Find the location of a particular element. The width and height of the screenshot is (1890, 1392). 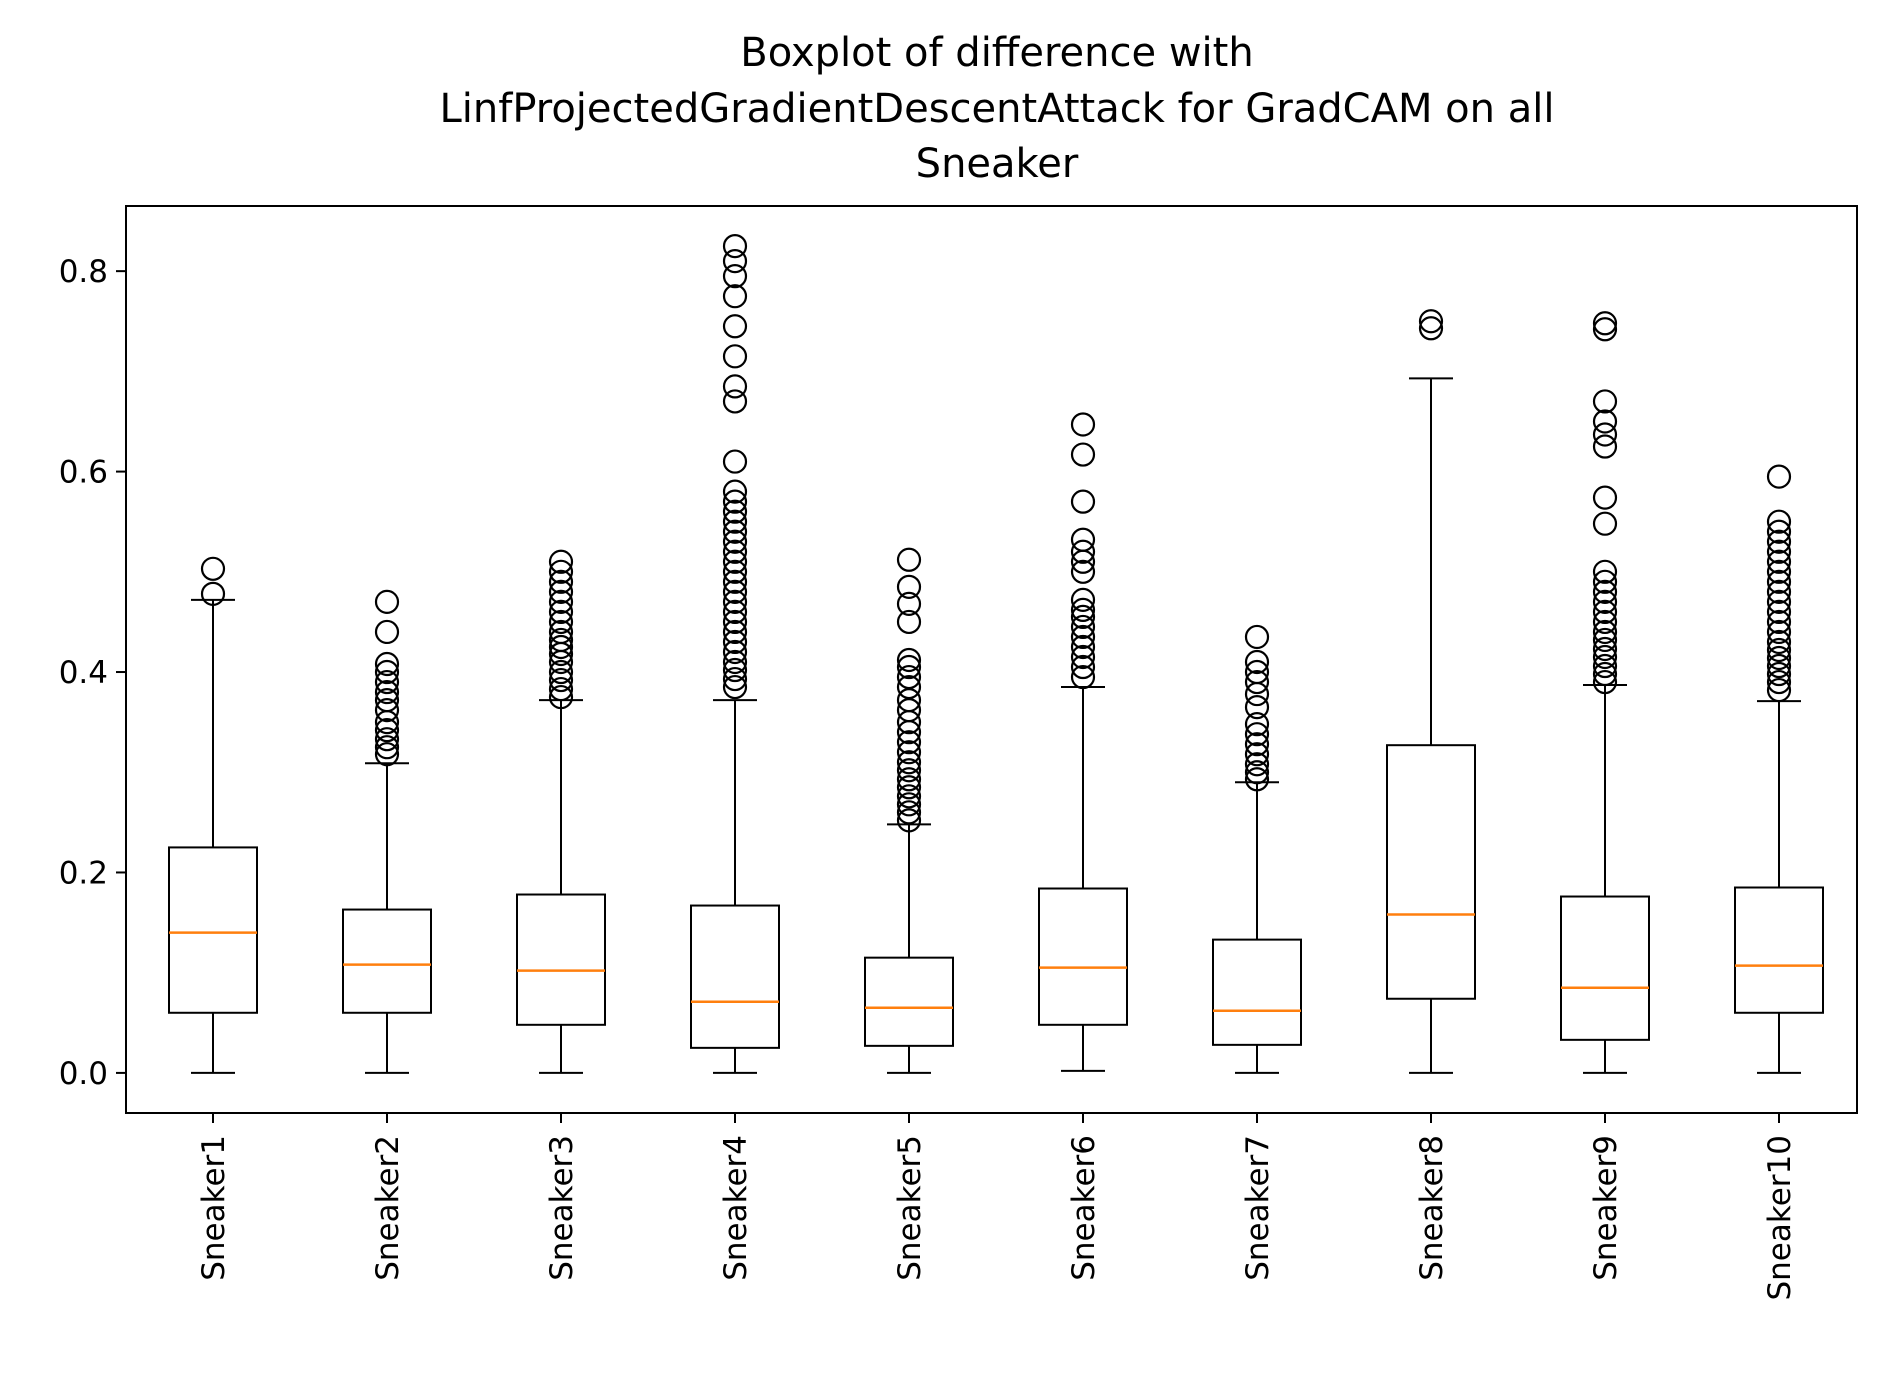

y-axis: 0.0 0.2 0.4 0.6 0.8 is located at coordinates (92, 673).